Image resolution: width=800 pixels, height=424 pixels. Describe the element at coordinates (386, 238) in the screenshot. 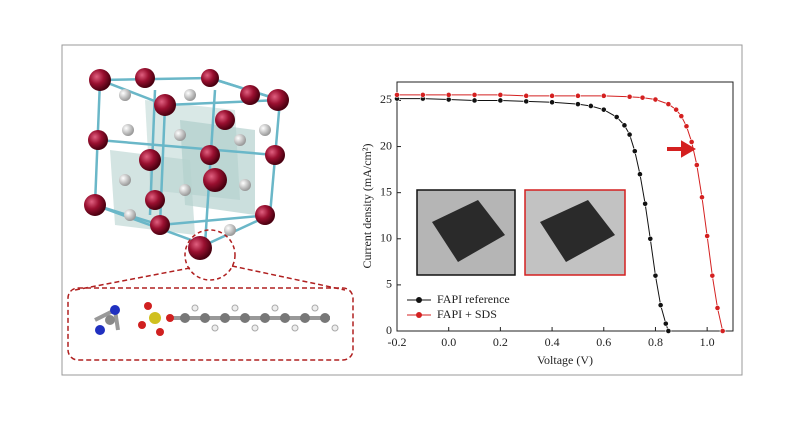

I see `y-tick-label: 10` at that location.